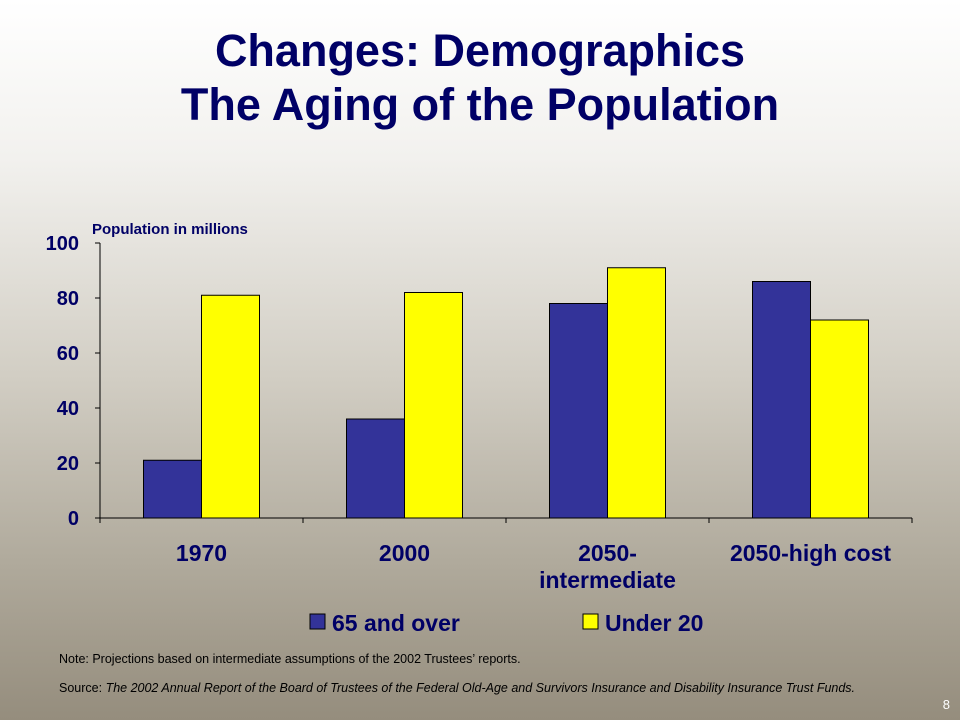  Describe the element at coordinates (68, 409) in the screenshot. I see `y-tick-label: 40` at that location.